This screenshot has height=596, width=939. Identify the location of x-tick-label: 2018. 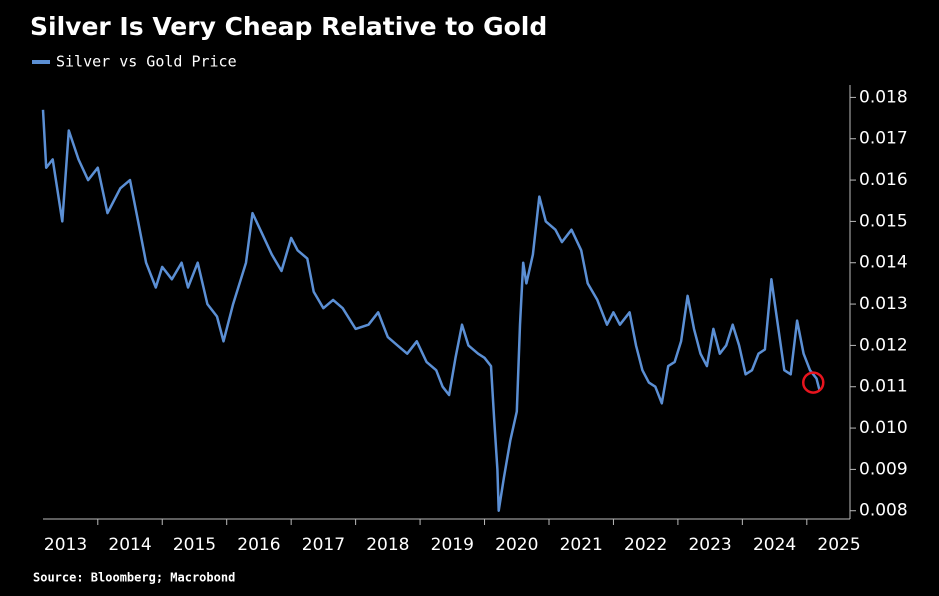
(387, 545).